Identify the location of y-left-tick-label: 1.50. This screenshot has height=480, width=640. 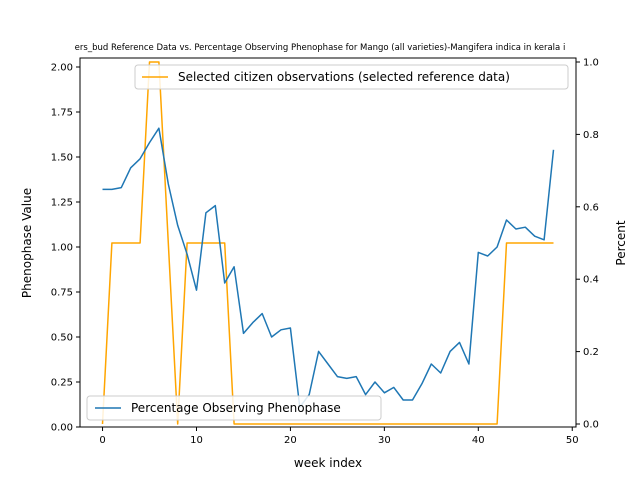
(62, 158).